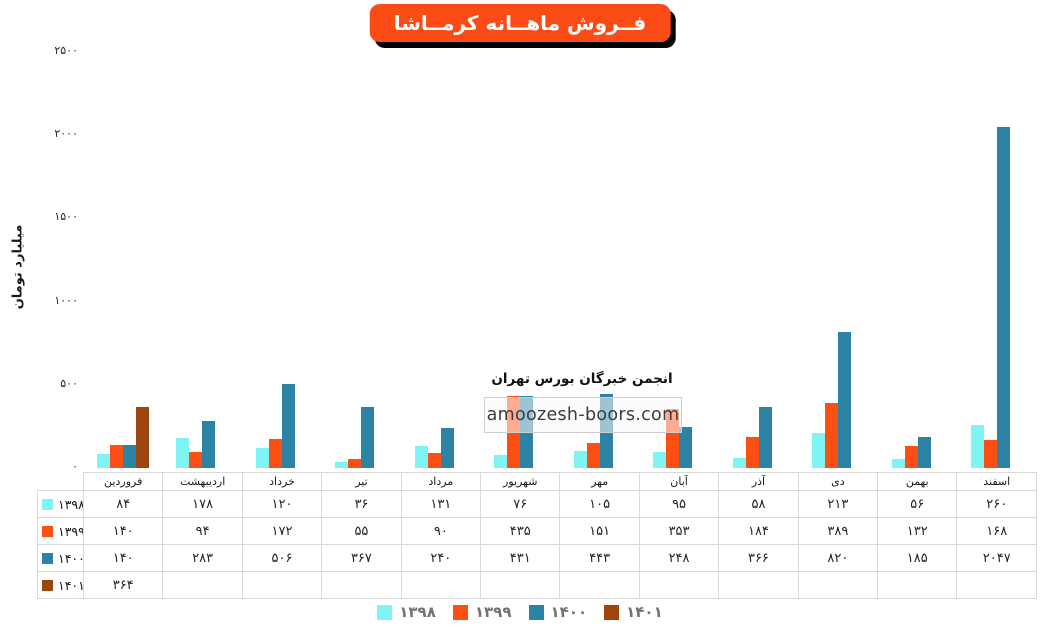 The image size is (1040, 636). Describe the element at coordinates (196, 460) in the screenshot. I see `bar-۱۳۹۹-اردیبهشت` at that location.